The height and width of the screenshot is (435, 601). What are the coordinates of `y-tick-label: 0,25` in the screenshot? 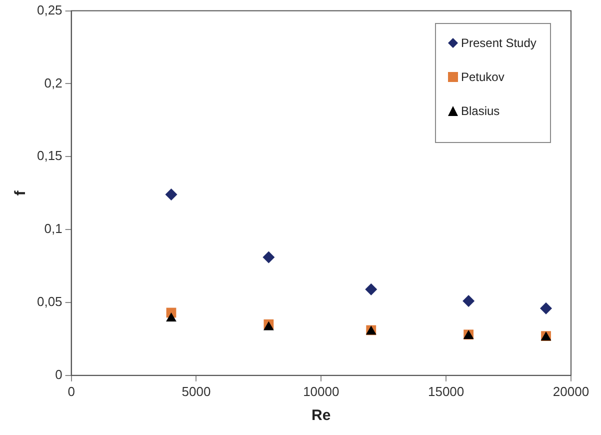 It's located at (49, 10).